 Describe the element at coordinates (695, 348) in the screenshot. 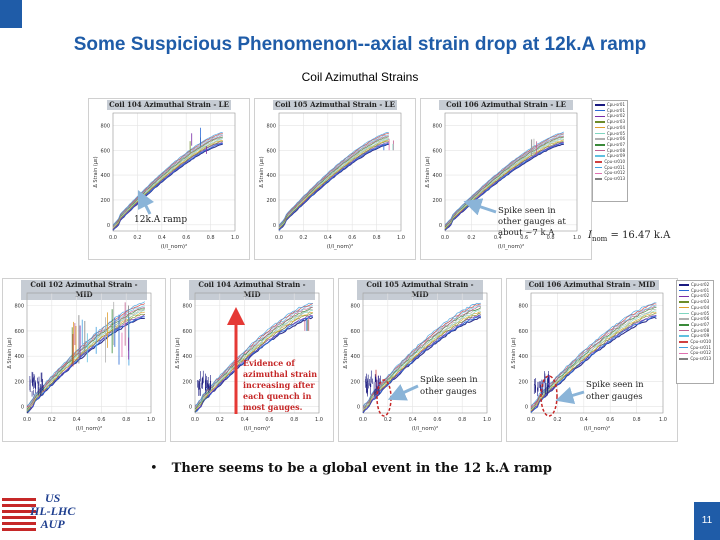

I see `legend-entry: Cpu-sr011` at that location.